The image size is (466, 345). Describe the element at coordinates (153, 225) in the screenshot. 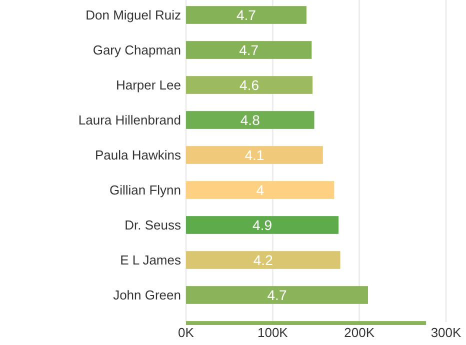

I see `y-tick-label: Dr. Seuss` at that location.